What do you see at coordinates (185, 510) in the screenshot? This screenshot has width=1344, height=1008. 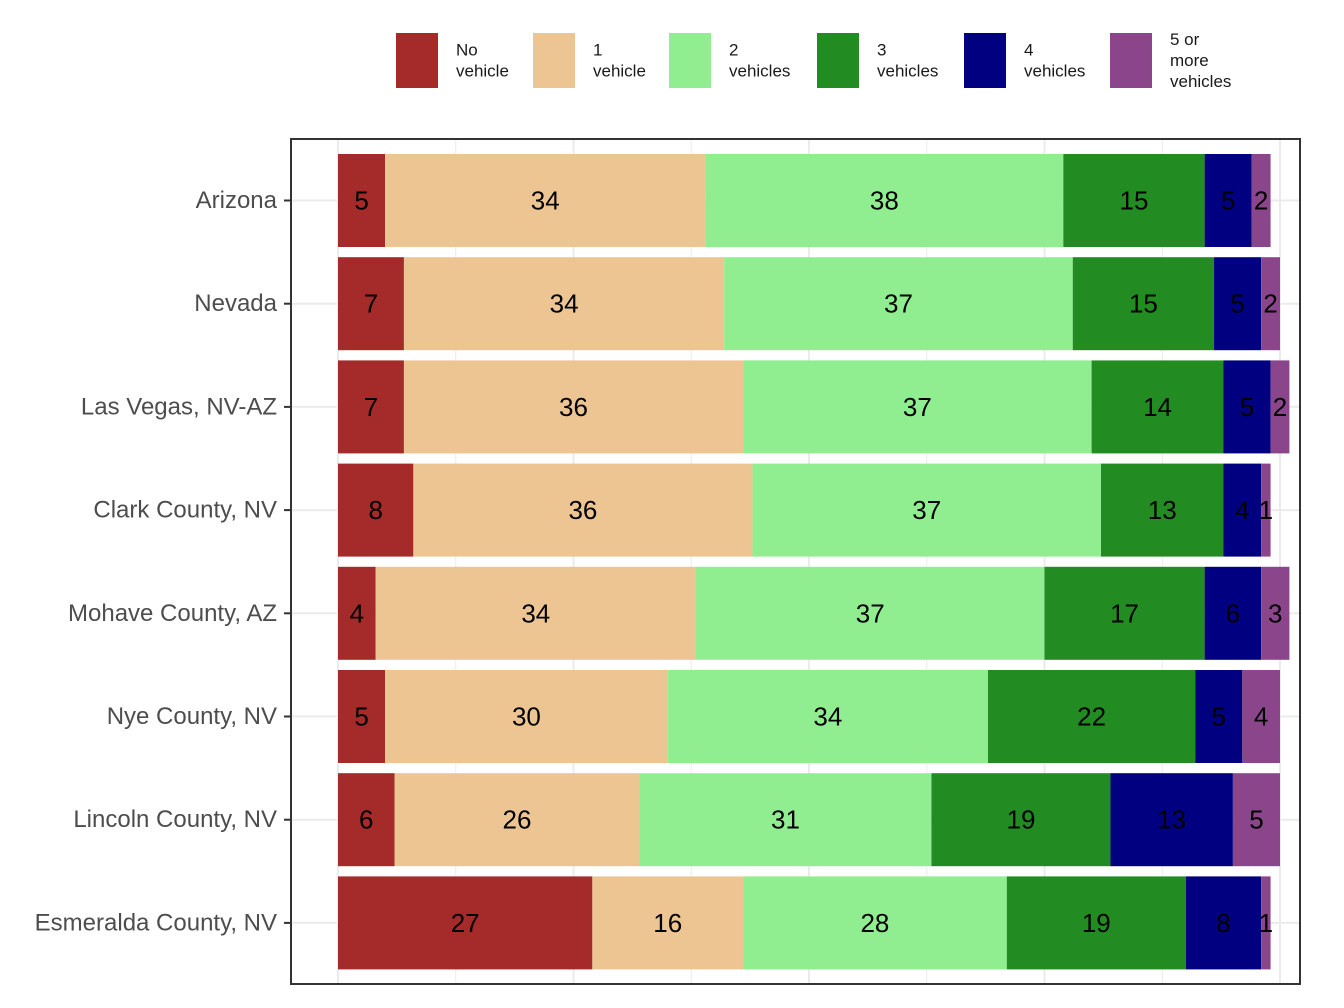 I see `category-label: Clark County, NV` at bounding box center [185, 510].